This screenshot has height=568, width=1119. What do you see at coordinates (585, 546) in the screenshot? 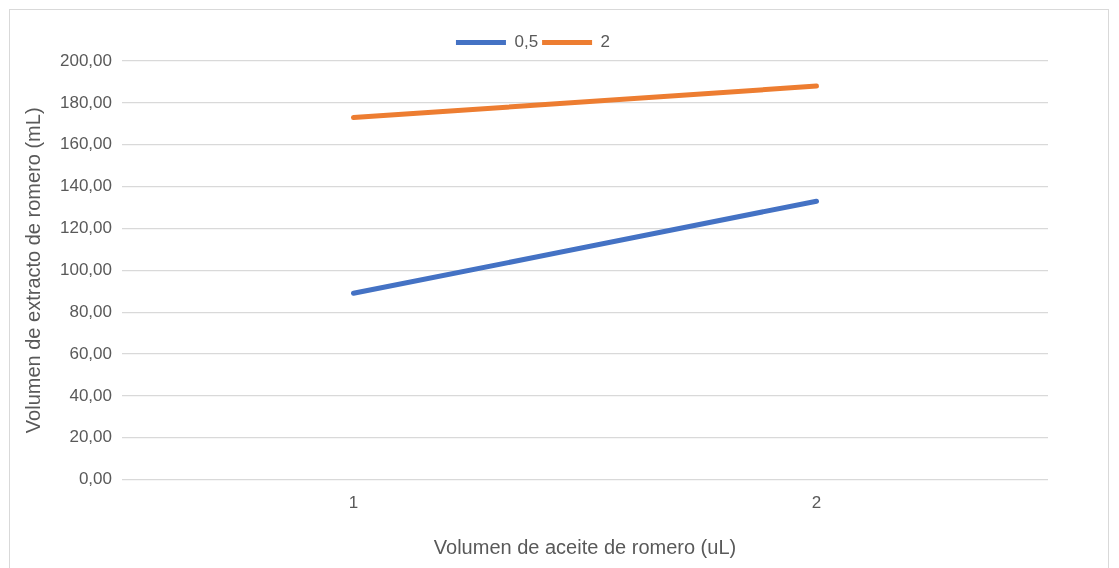
I see `x-axis-title: Volumen de aceite de romero (uL)` at bounding box center [585, 546].